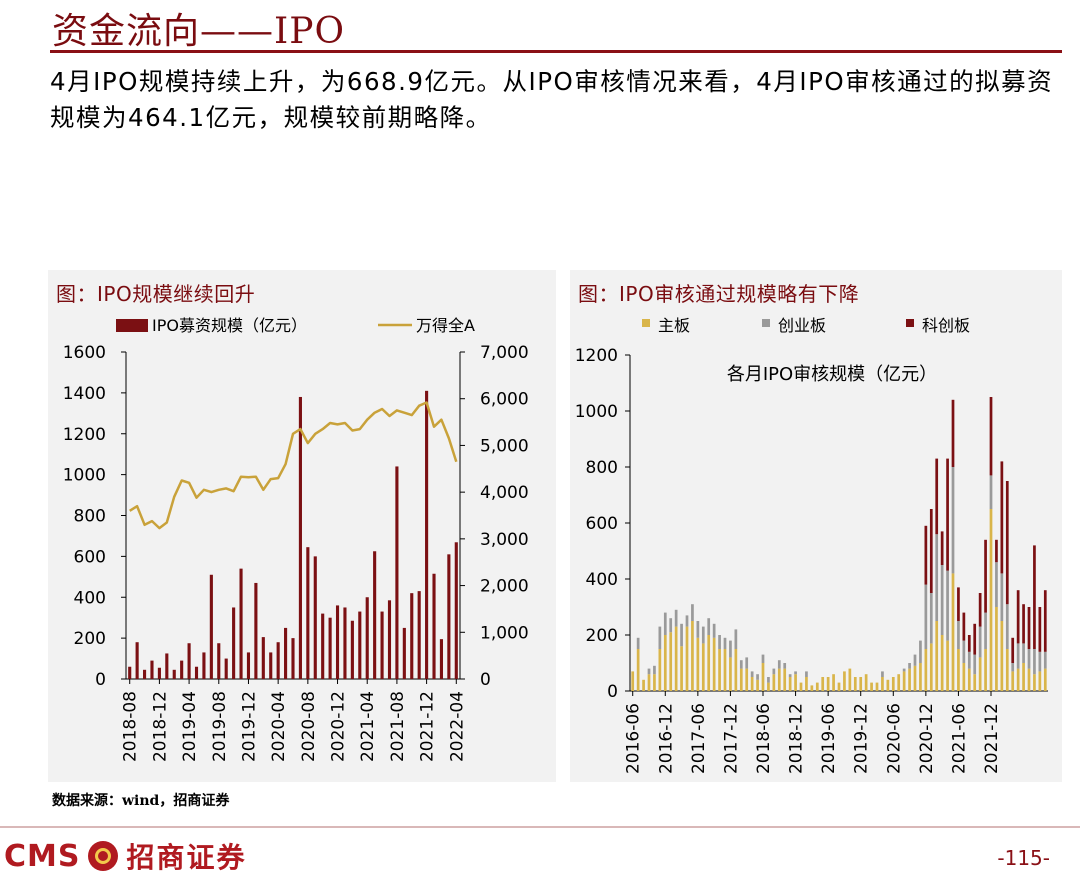  I want to click on y-tick-label: 800, so click(602, 468).